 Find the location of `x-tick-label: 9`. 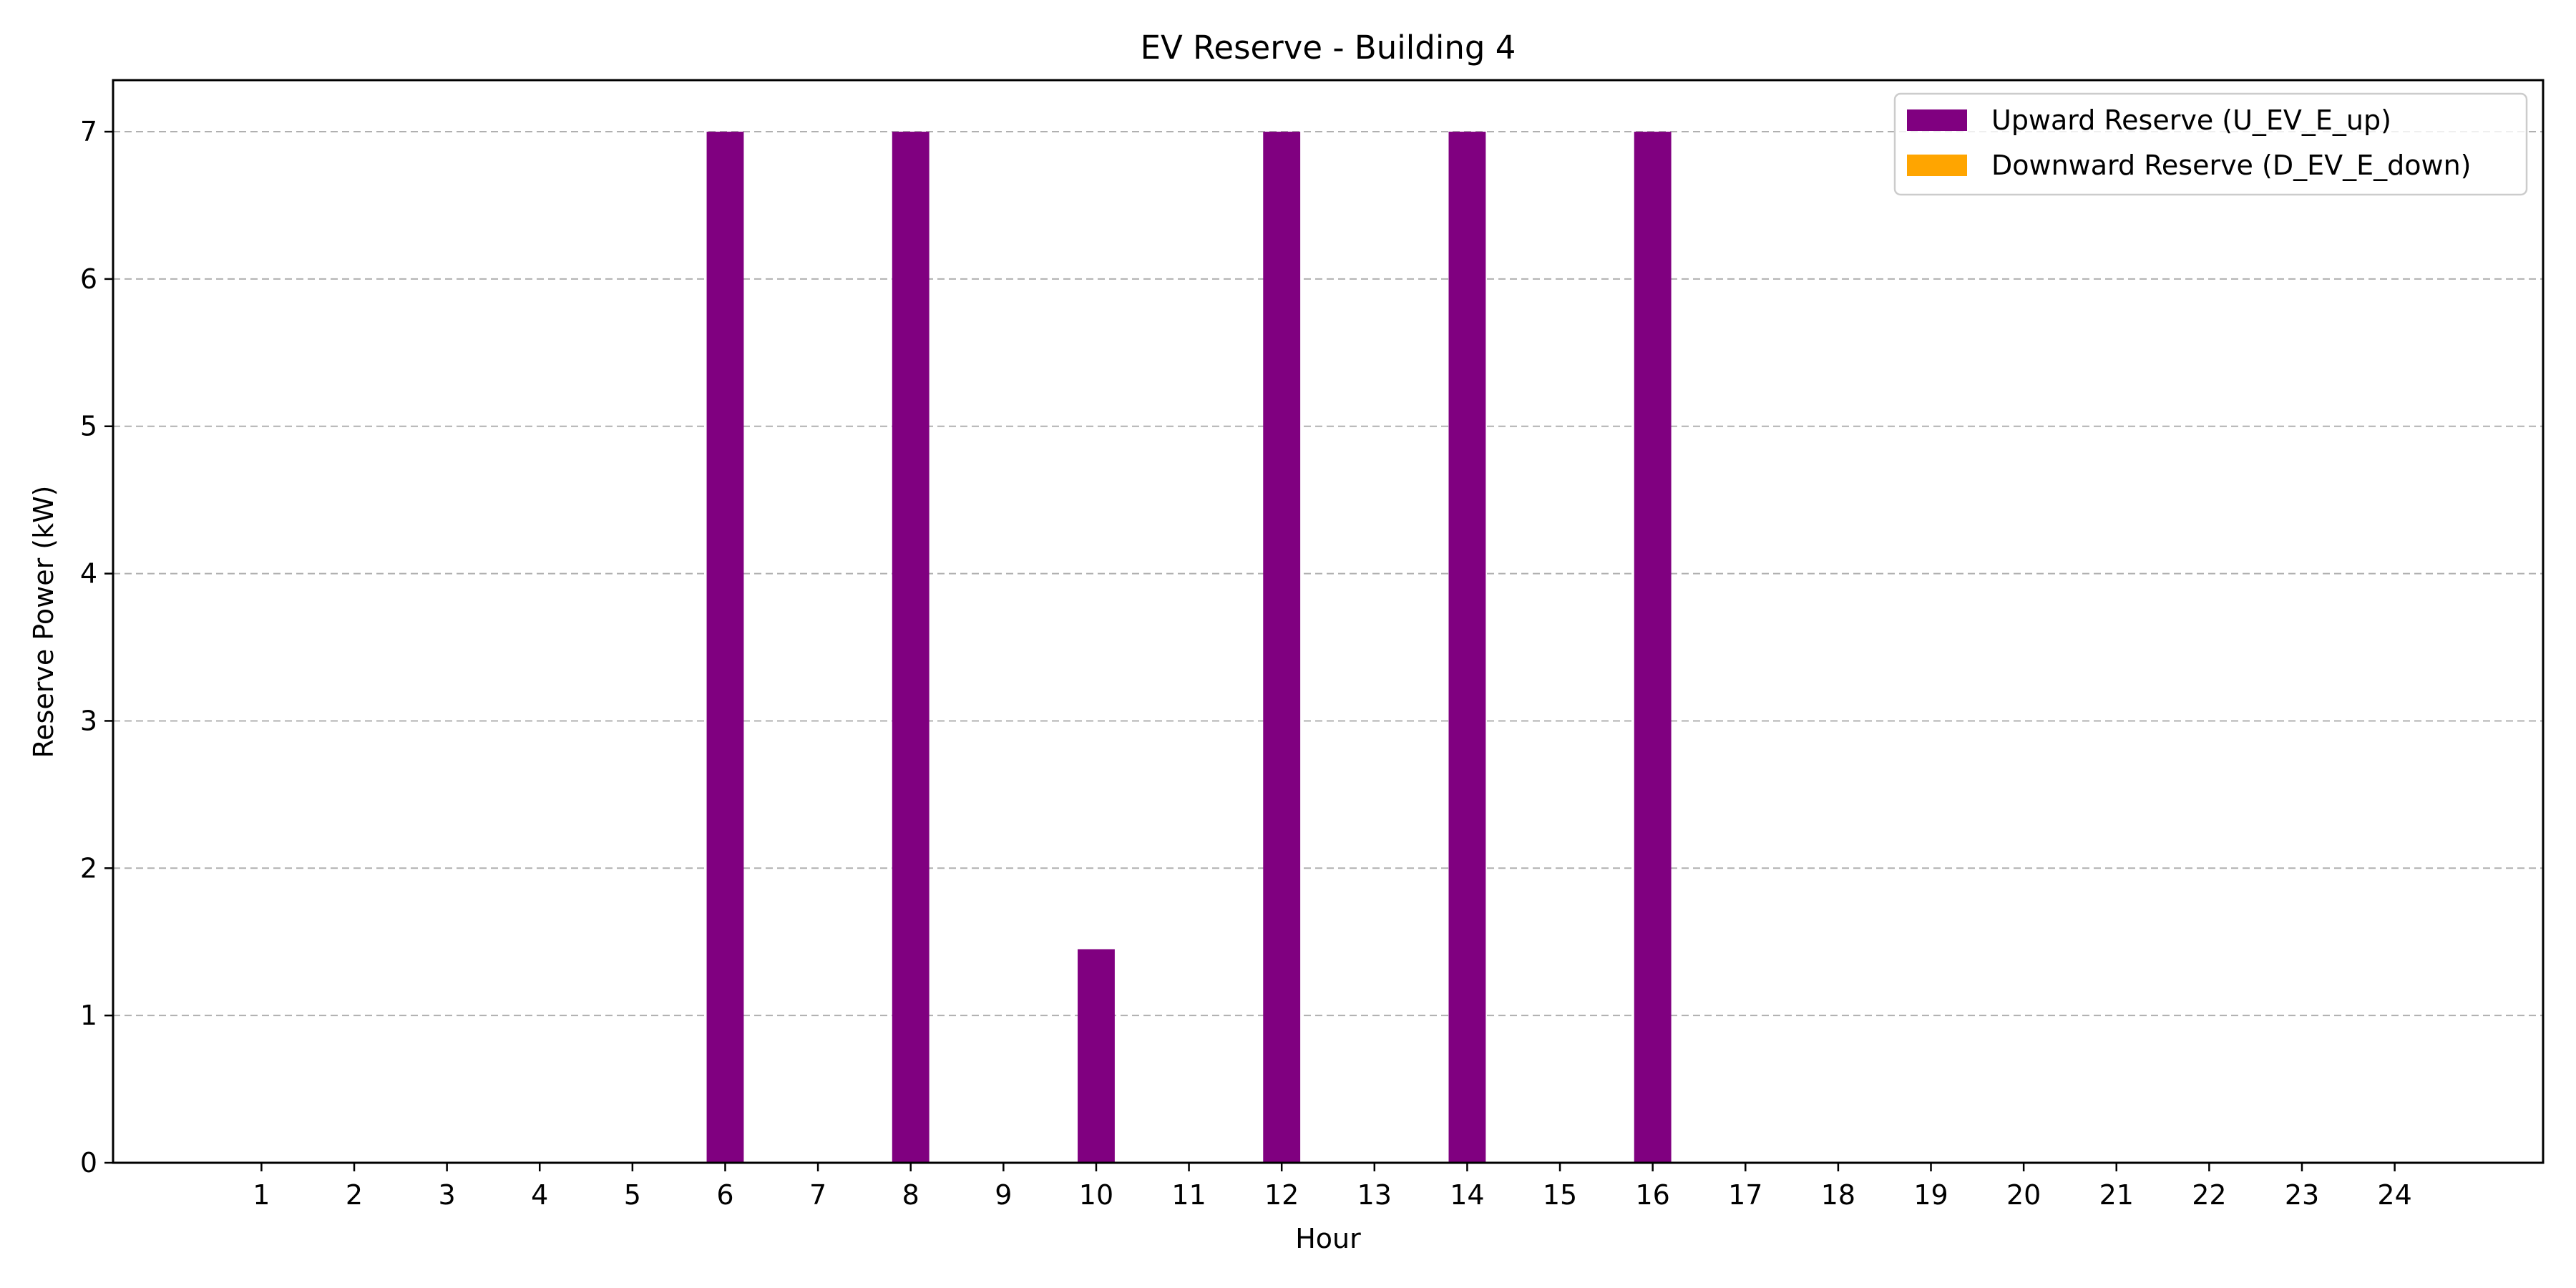

x-tick-label: 9 is located at coordinates (1003, 1195).